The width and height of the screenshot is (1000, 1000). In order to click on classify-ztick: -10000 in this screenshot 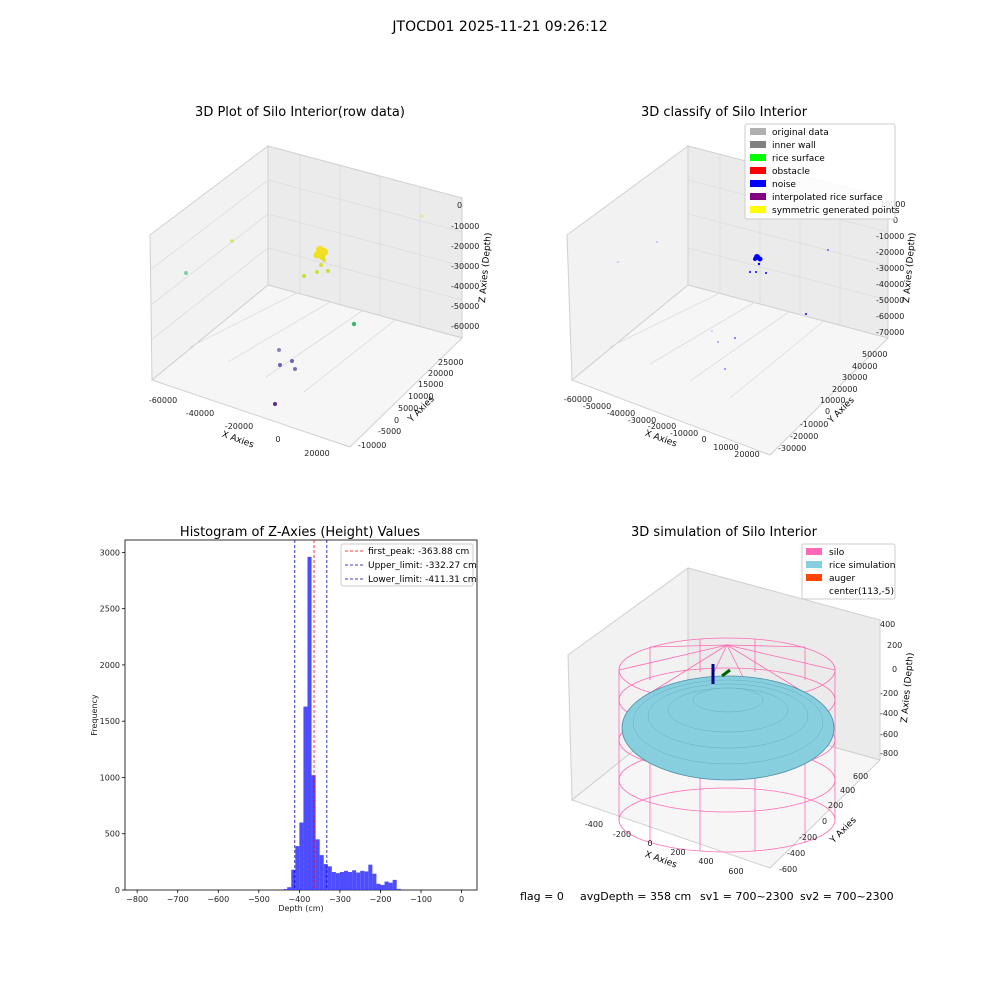, I will do `click(890, 236)`.